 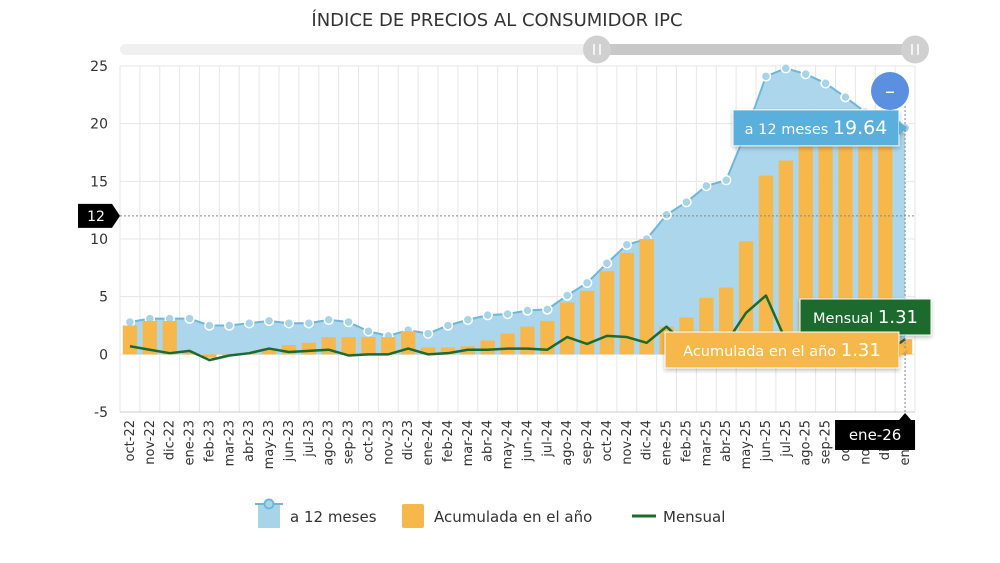 What do you see at coordinates (130, 440) in the screenshot?
I see `x-tick-label: oct-22` at bounding box center [130, 440].